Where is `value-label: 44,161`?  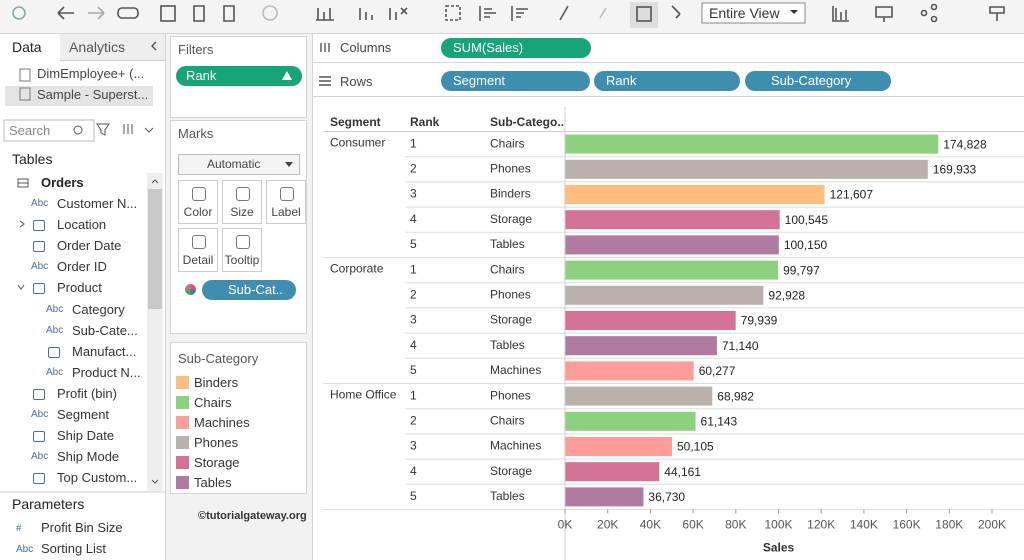 value-label: 44,161 is located at coordinates (682, 472).